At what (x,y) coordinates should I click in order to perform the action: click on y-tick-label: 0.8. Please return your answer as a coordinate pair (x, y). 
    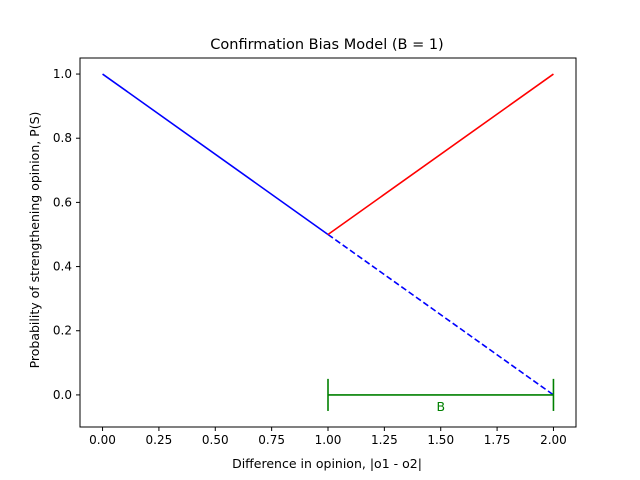
    Looking at the image, I should click on (62, 138).